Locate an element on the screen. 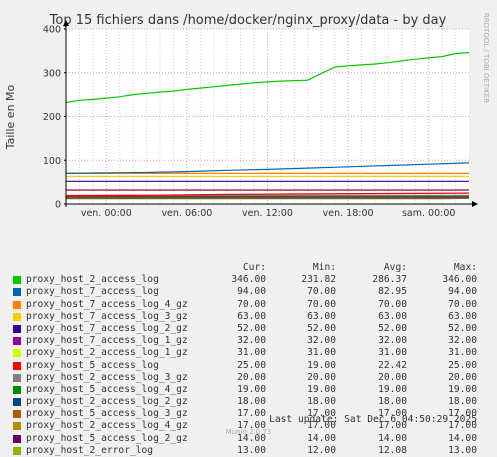 Image resolution: width=497 pixels, height=457 pixels. legend-cur: 14.00 is located at coordinates (251, 438).